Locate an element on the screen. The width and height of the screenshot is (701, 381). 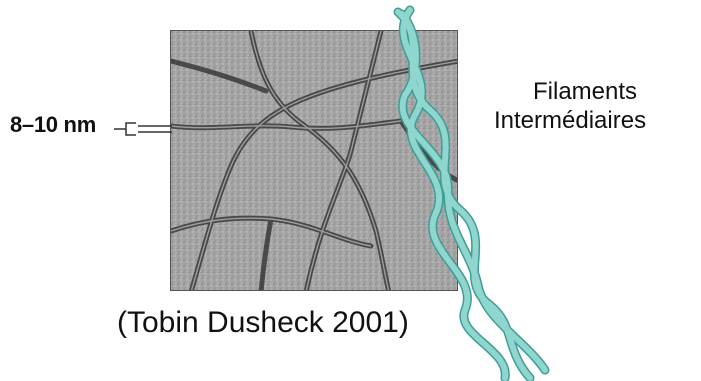
citation: (Tobin Dusheck 2001) is located at coordinates (263, 322).